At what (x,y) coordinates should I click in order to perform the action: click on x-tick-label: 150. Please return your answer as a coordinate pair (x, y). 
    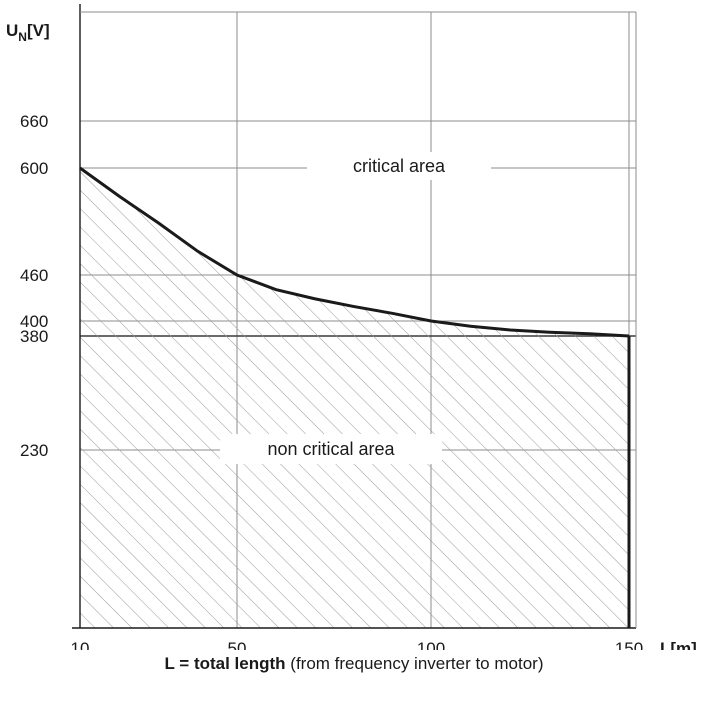
    Looking at the image, I should click on (629, 644).